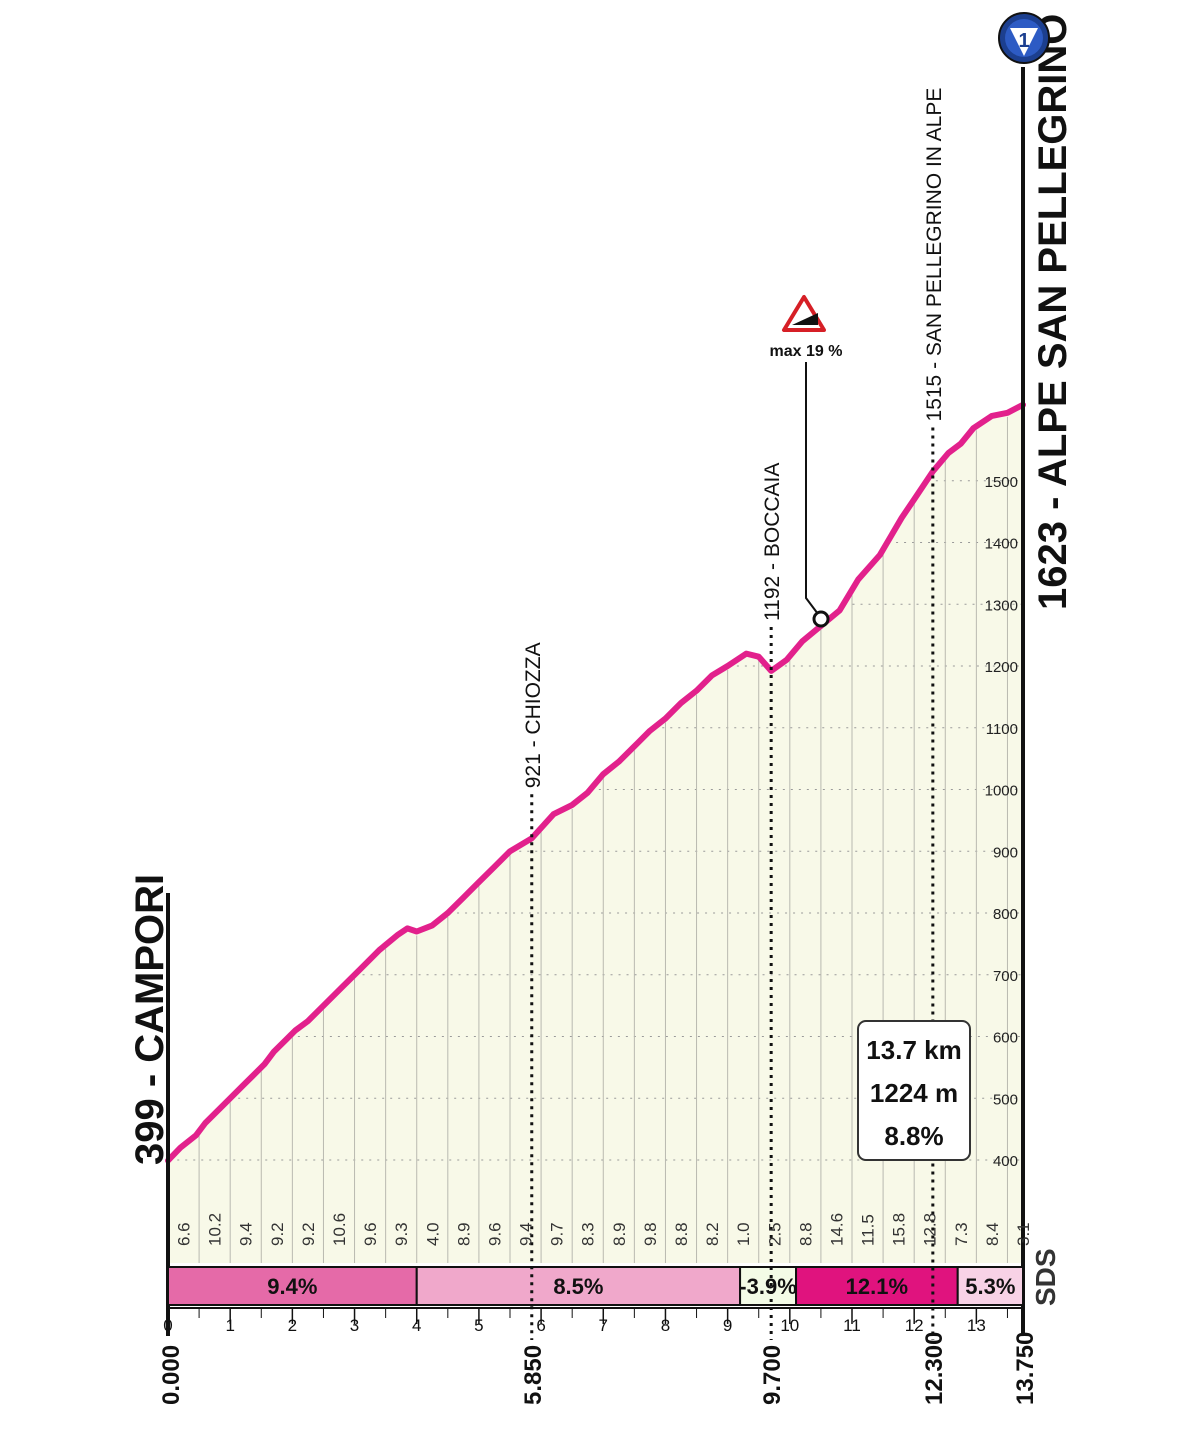 The width and height of the screenshot is (1200, 1429). I want to click on gradient-label: 9.3, so click(401, 1234).